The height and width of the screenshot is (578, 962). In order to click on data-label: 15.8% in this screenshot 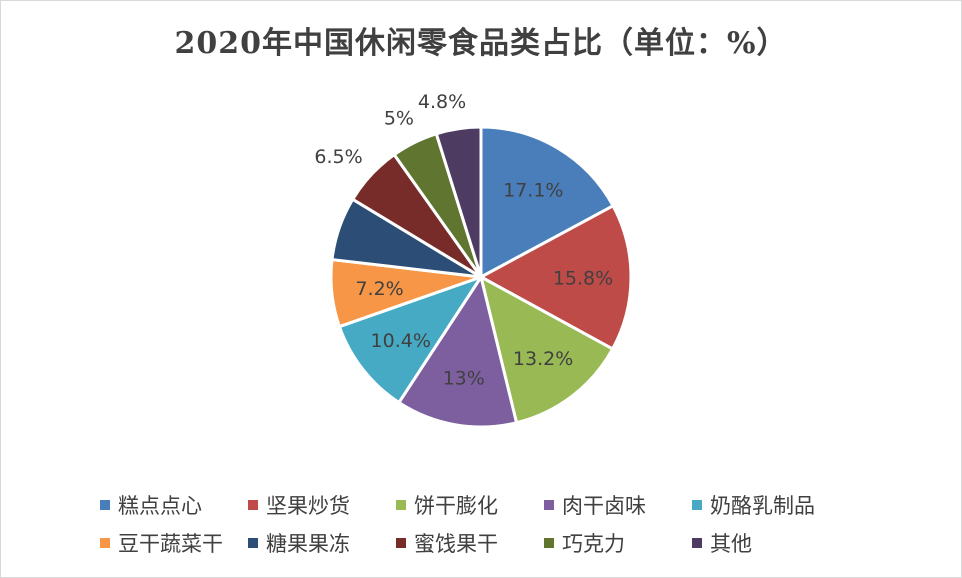, I will do `click(583, 278)`.